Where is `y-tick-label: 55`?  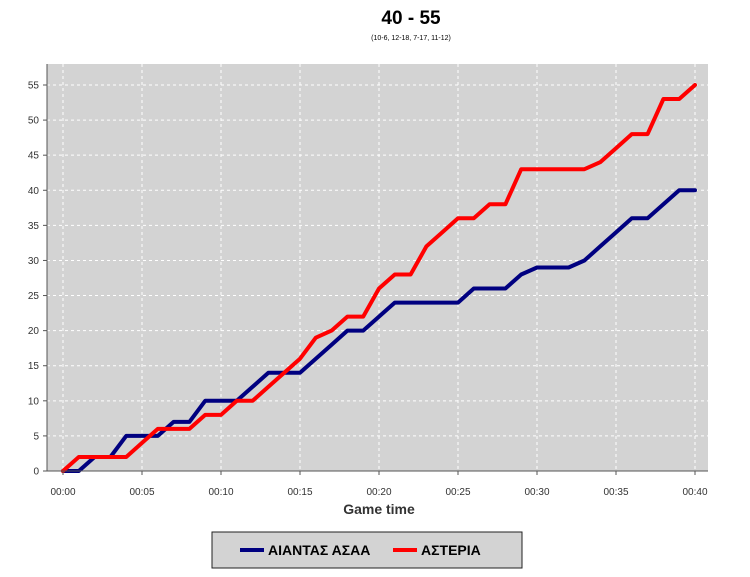
y-tick-label: 55 is located at coordinates (34, 86).